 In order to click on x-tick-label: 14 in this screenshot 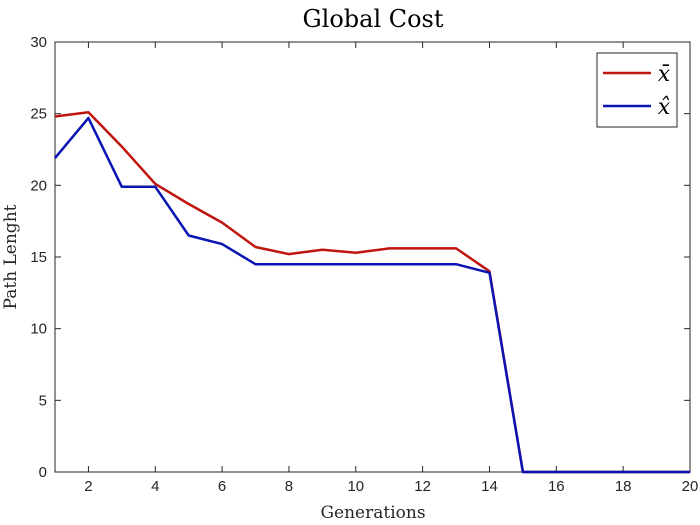, I will do `click(489, 486)`.